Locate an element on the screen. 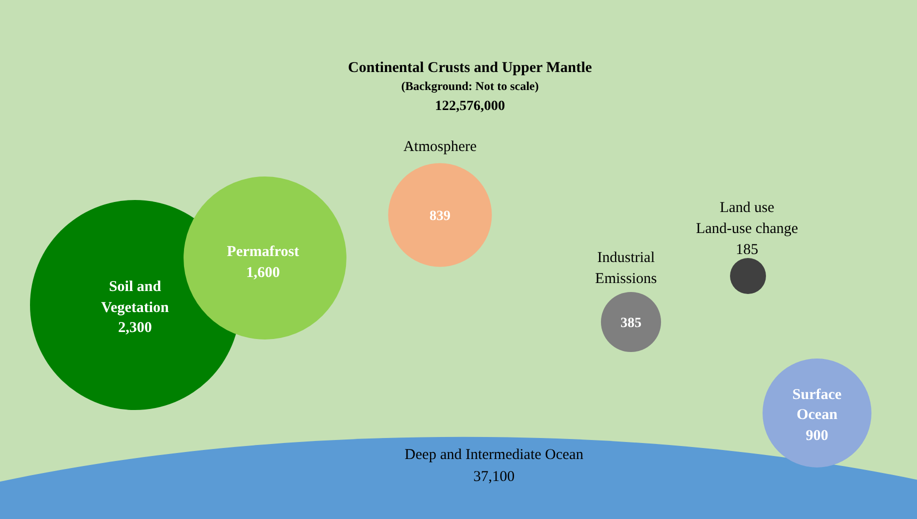  data-label: 2,300 is located at coordinates (135, 328).